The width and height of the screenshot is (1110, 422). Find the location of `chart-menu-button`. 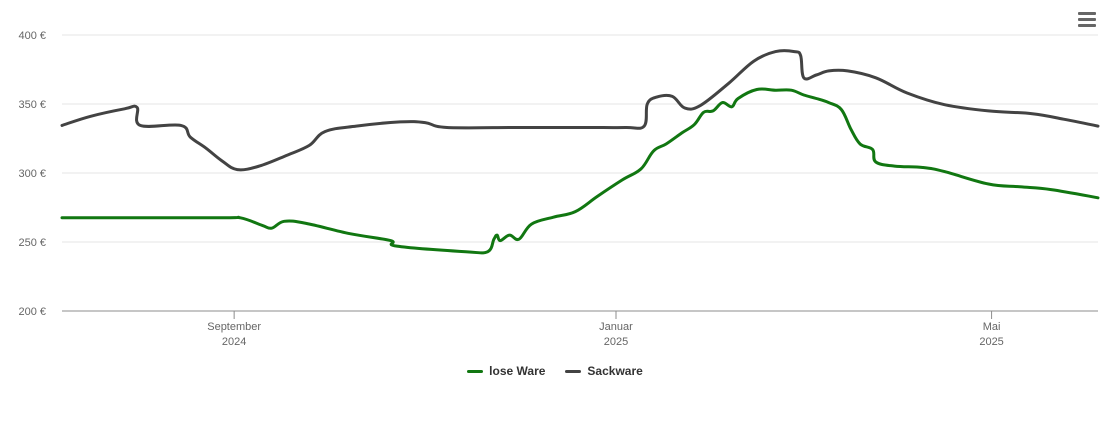

chart-menu-button is located at coordinates (1087, 22).